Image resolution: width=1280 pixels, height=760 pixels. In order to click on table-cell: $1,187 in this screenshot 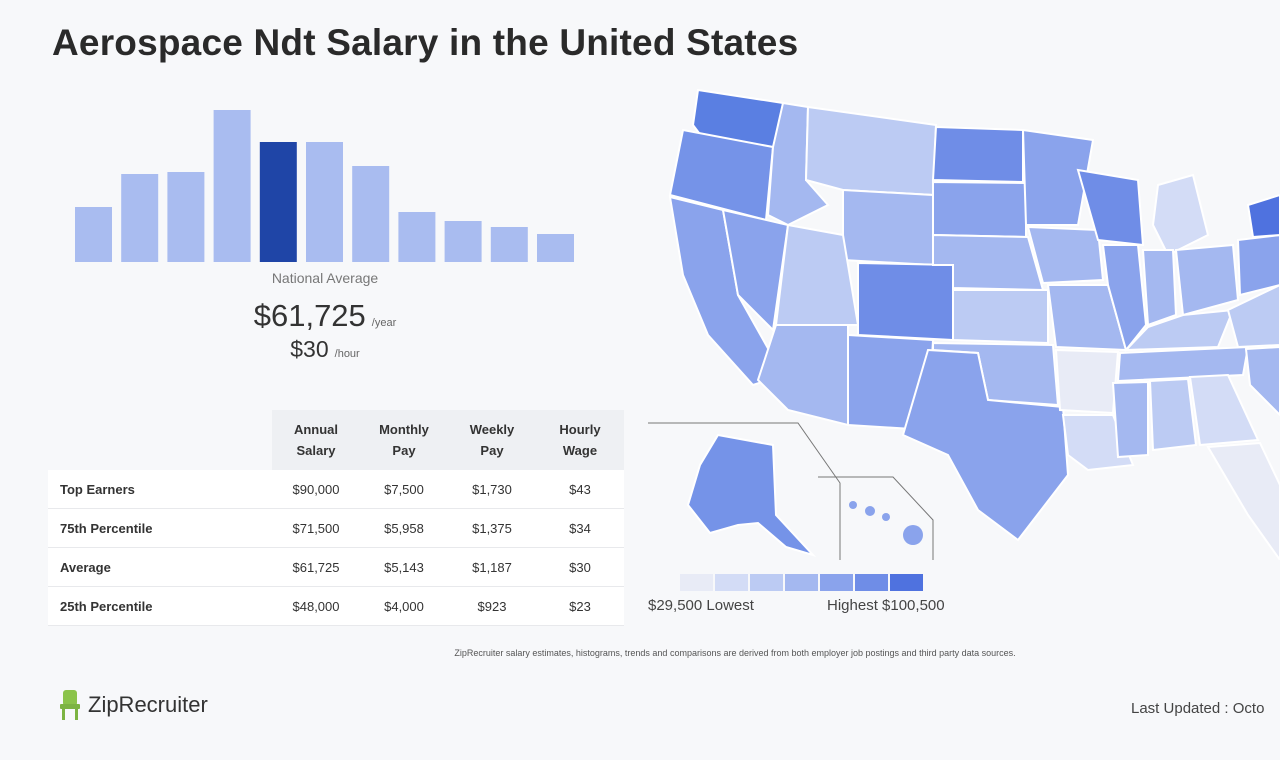, I will do `click(492, 567)`.